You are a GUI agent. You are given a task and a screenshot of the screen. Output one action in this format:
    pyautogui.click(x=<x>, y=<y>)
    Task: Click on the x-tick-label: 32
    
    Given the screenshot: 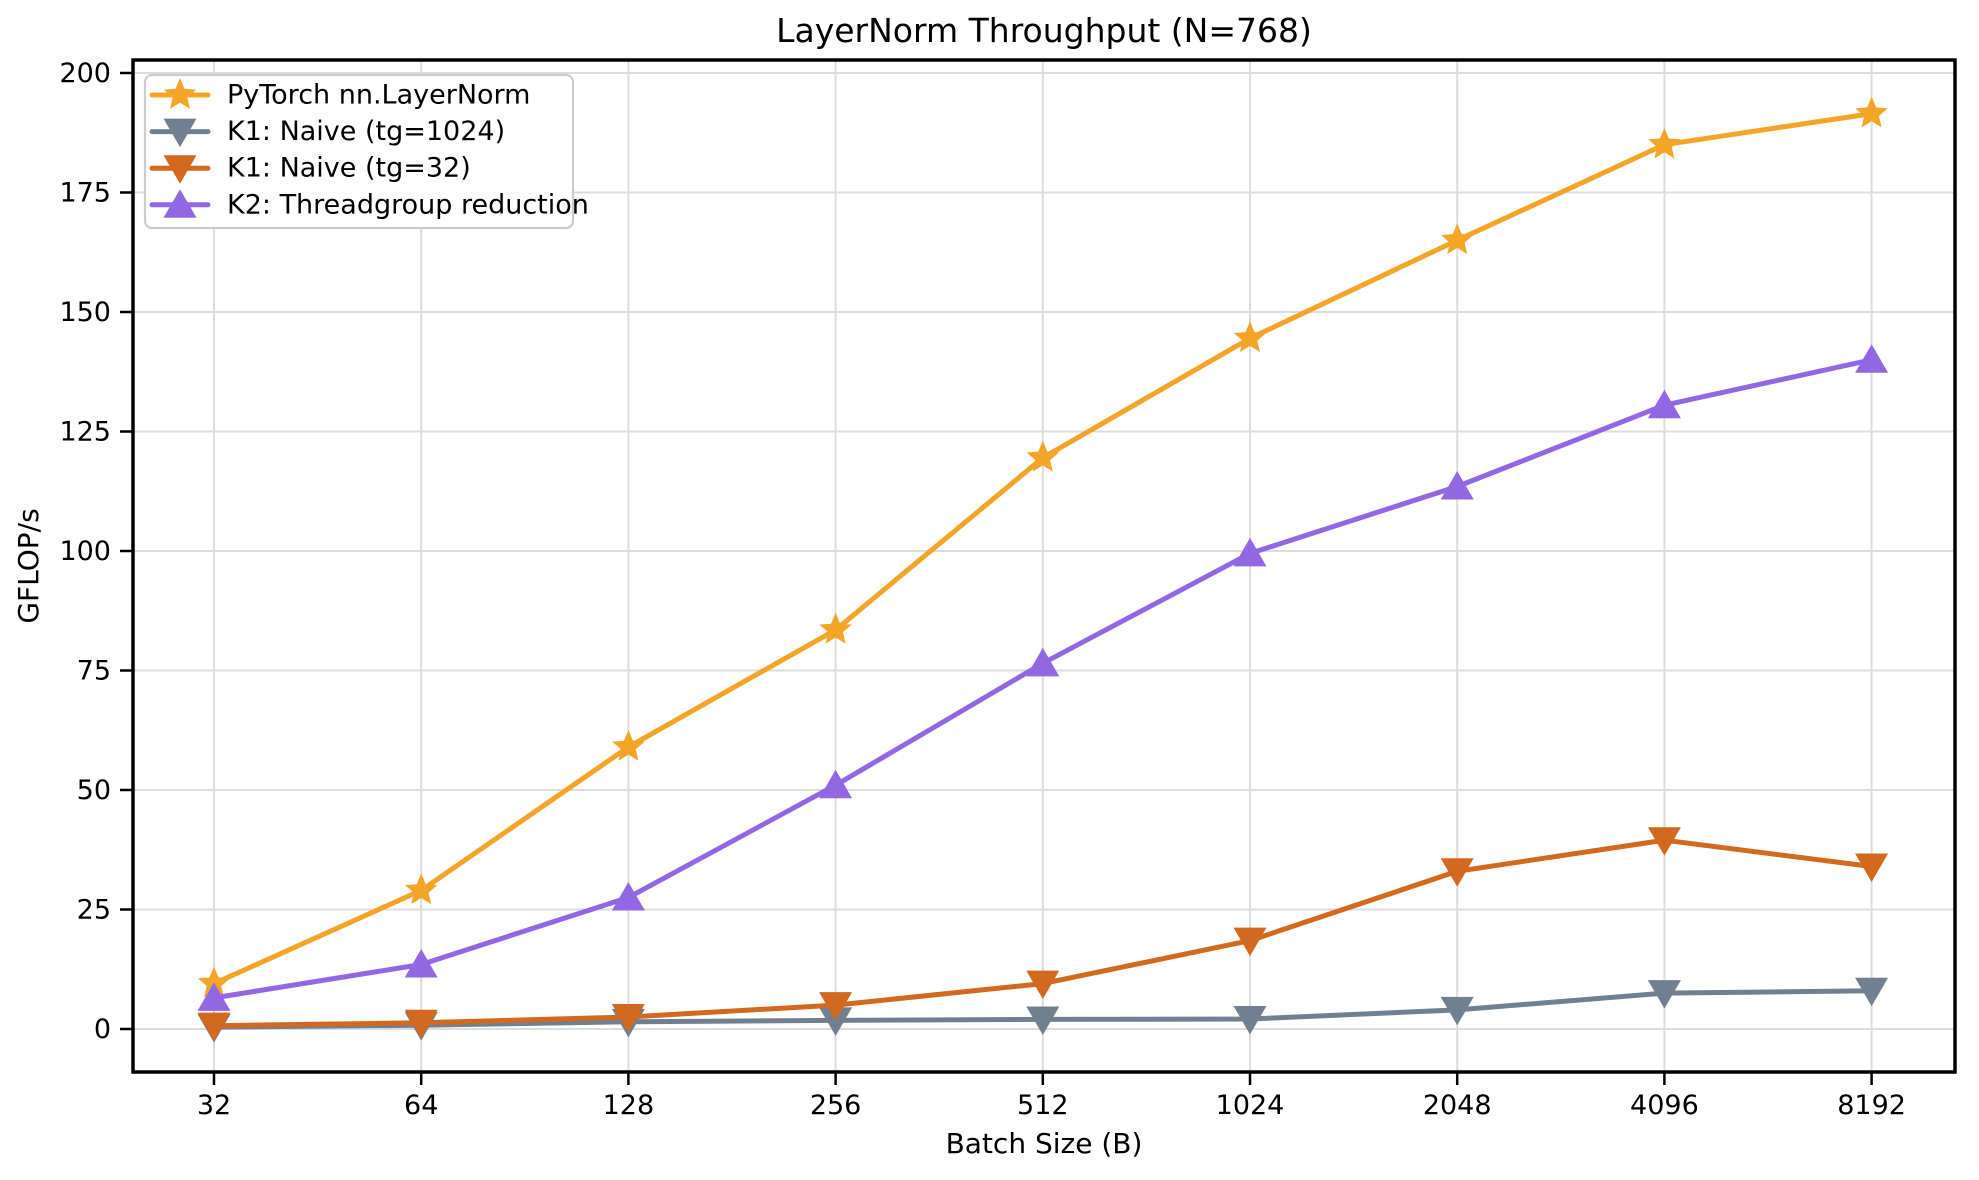 What is the action you would take?
    pyautogui.click(x=214, y=1105)
    